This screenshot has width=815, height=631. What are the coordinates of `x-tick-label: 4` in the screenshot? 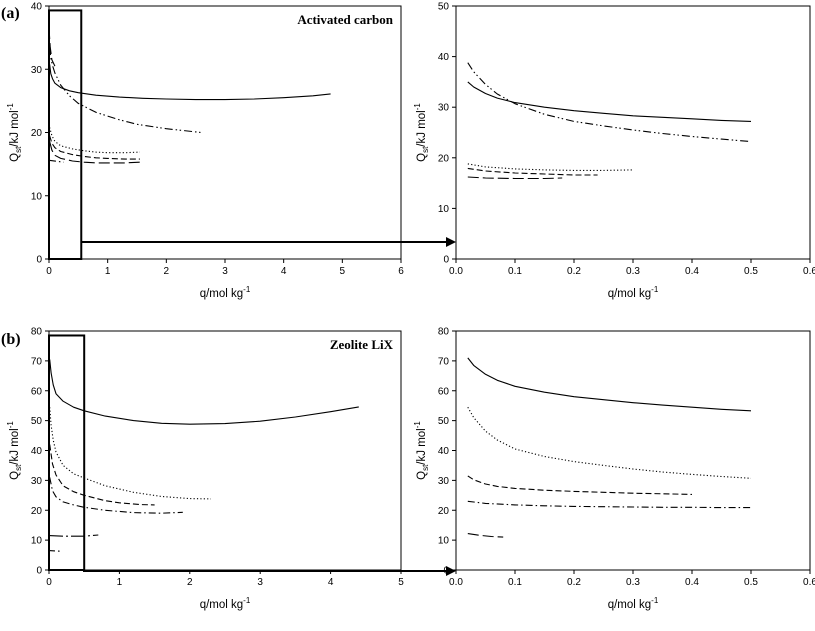 It's located at (284, 271).